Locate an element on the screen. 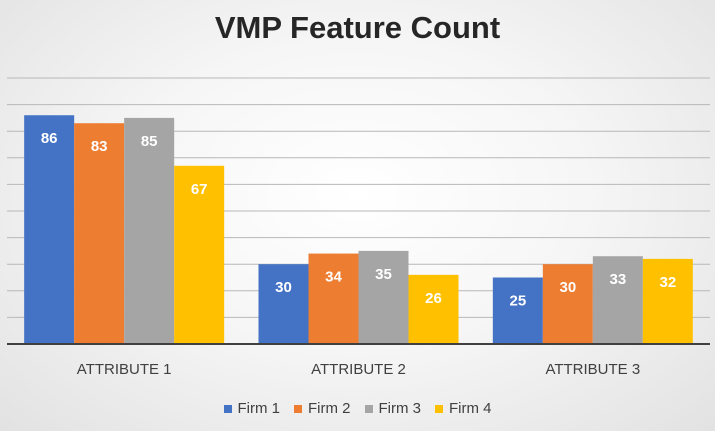  legend-item: Firm 1 is located at coordinates (252, 408).